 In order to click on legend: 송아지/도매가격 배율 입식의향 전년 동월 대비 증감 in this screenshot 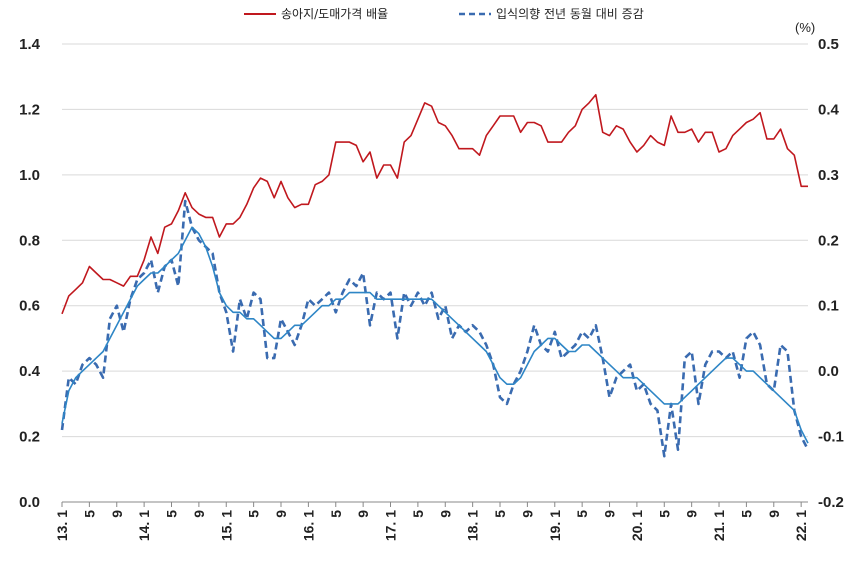, I will do `click(444, 14)`.